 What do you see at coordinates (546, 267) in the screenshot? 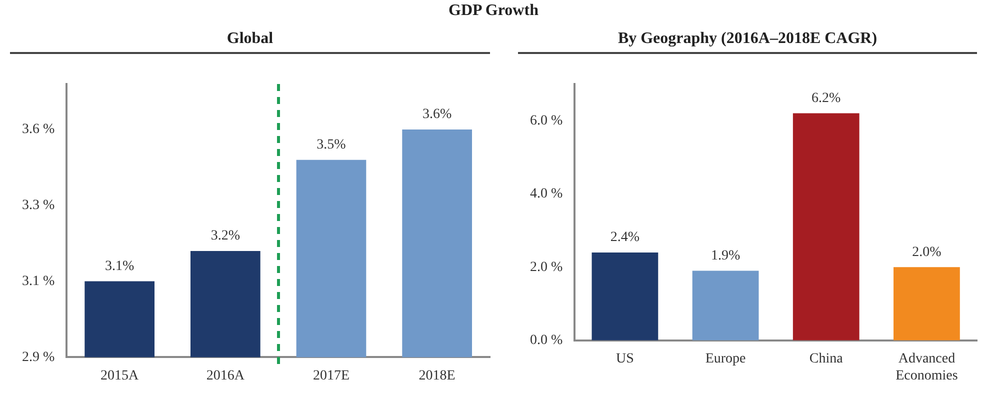
I see `y-tick-label: 2.0 %` at bounding box center [546, 267].